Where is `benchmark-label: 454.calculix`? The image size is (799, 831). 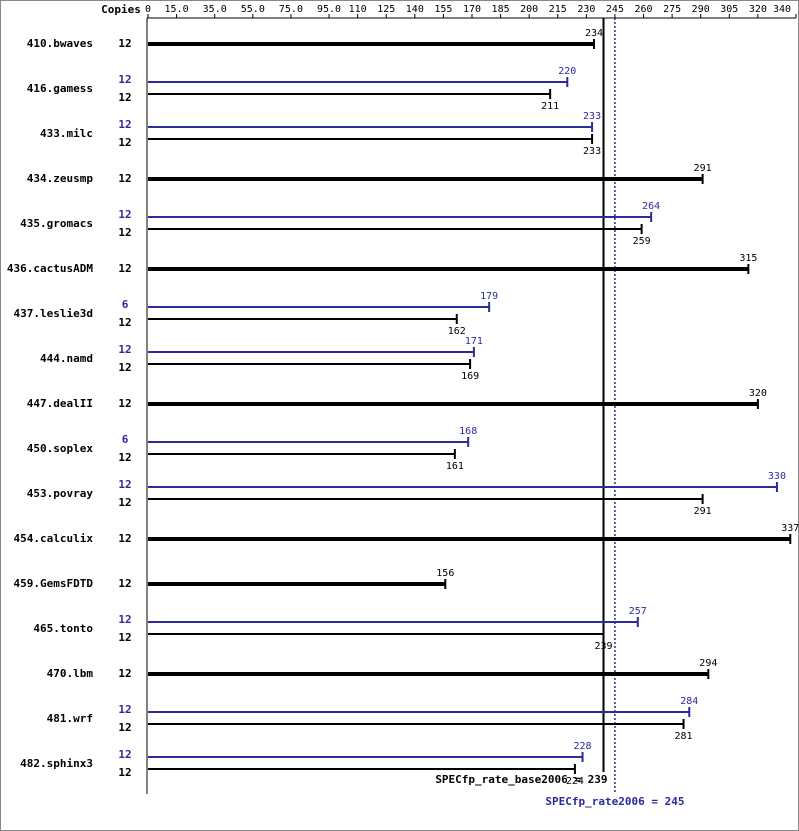 benchmark-label: 454.calculix is located at coordinates (54, 538).